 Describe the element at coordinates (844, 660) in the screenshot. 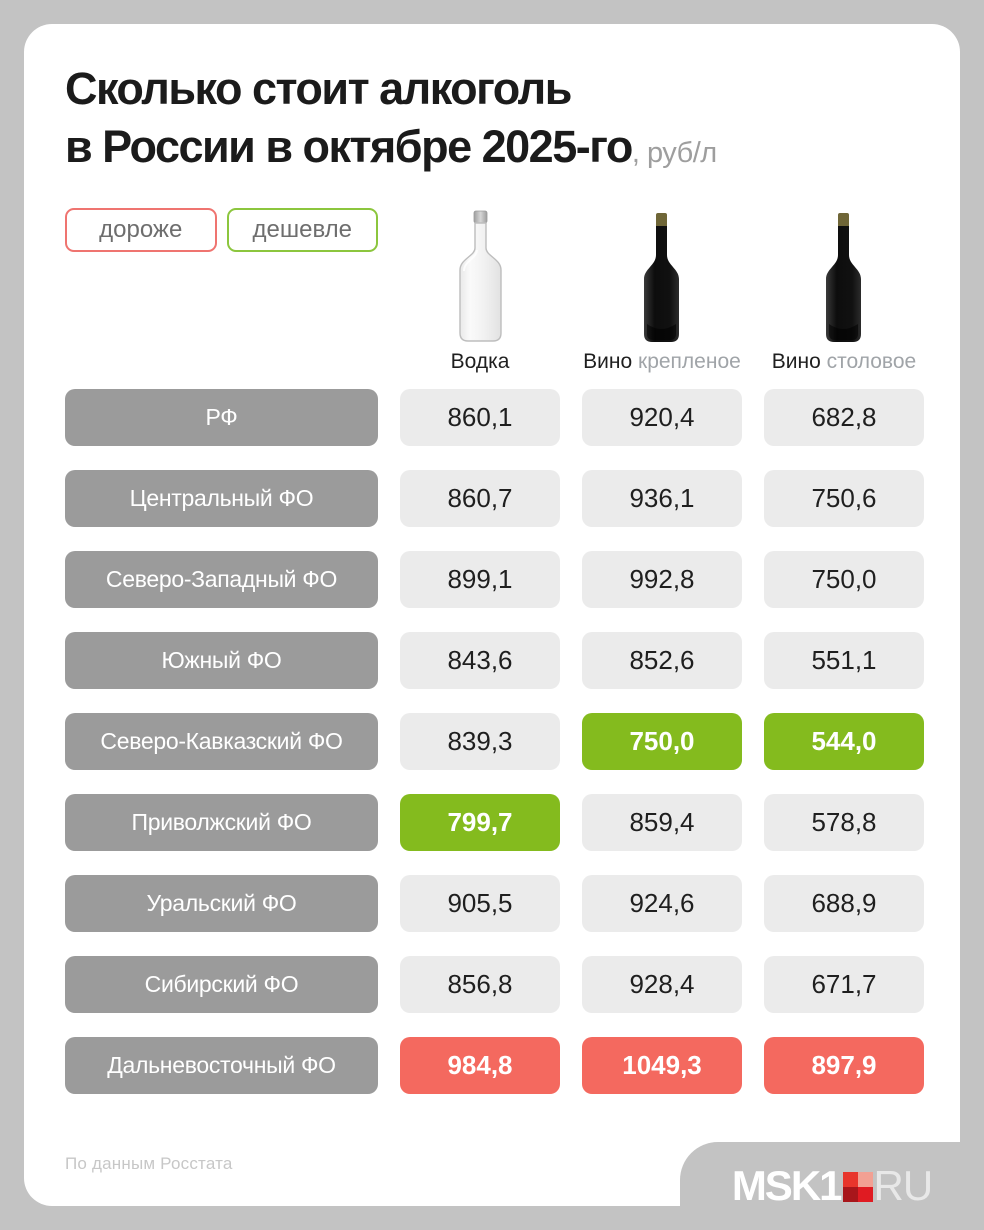

I see `price-cell: 551,1` at that location.